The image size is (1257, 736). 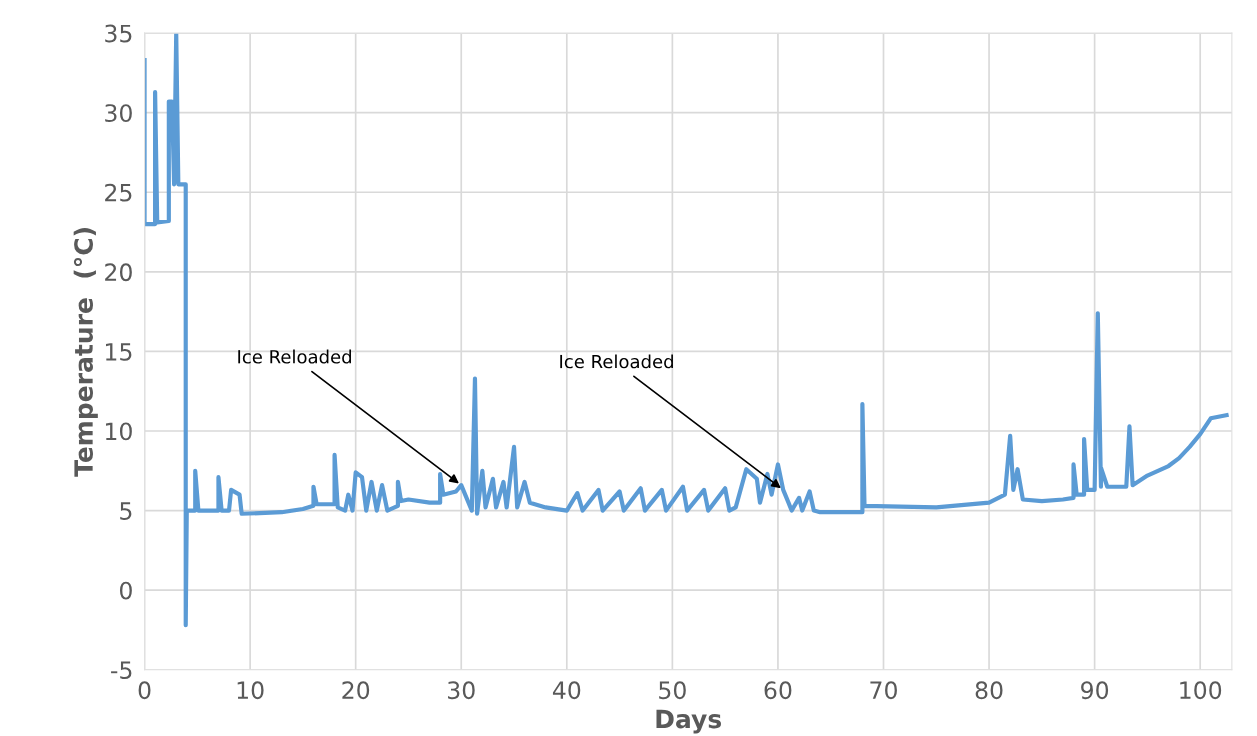 What do you see at coordinates (118, 352) in the screenshot?
I see `y-tick-label: 15` at bounding box center [118, 352].